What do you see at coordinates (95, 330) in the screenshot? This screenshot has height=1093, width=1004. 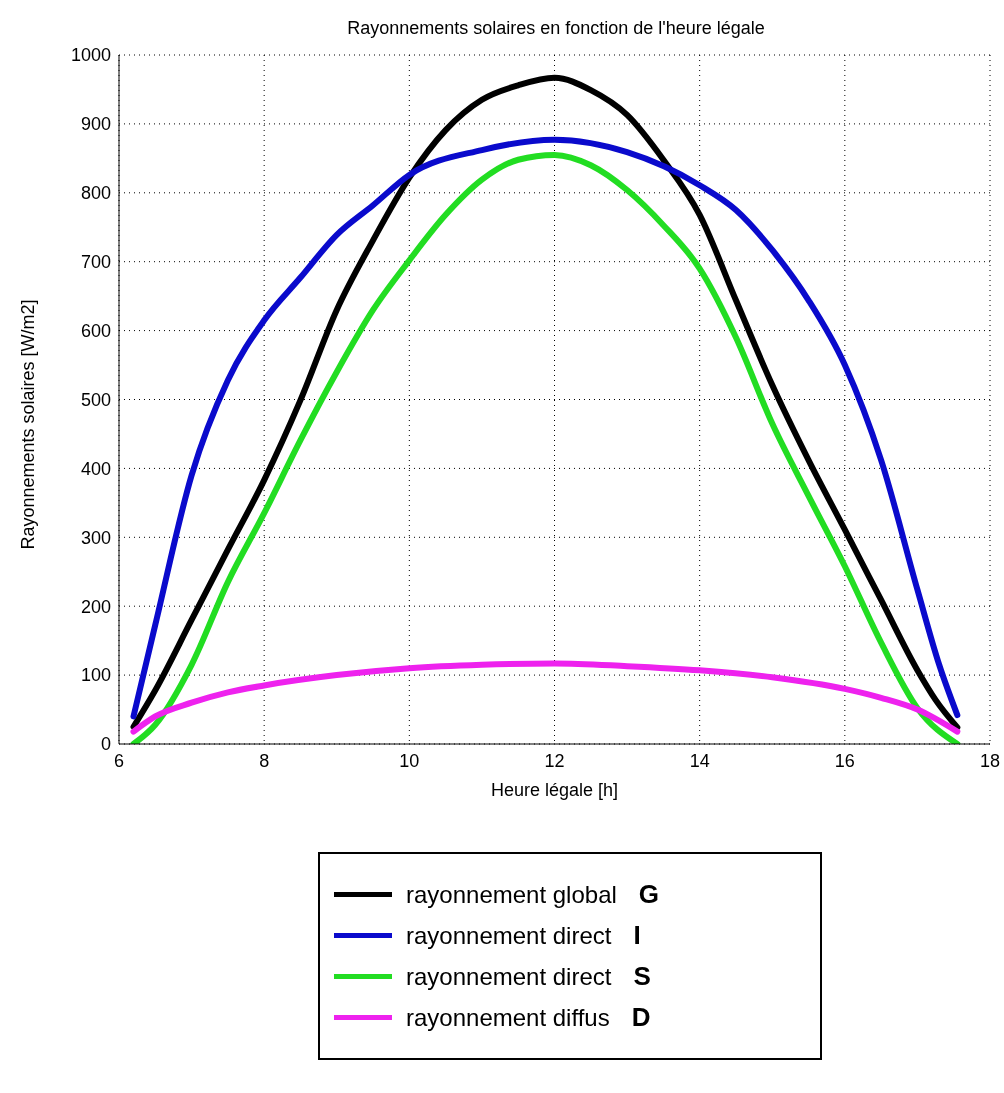 I see `y-tick-label: 600` at bounding box center [95, 330].